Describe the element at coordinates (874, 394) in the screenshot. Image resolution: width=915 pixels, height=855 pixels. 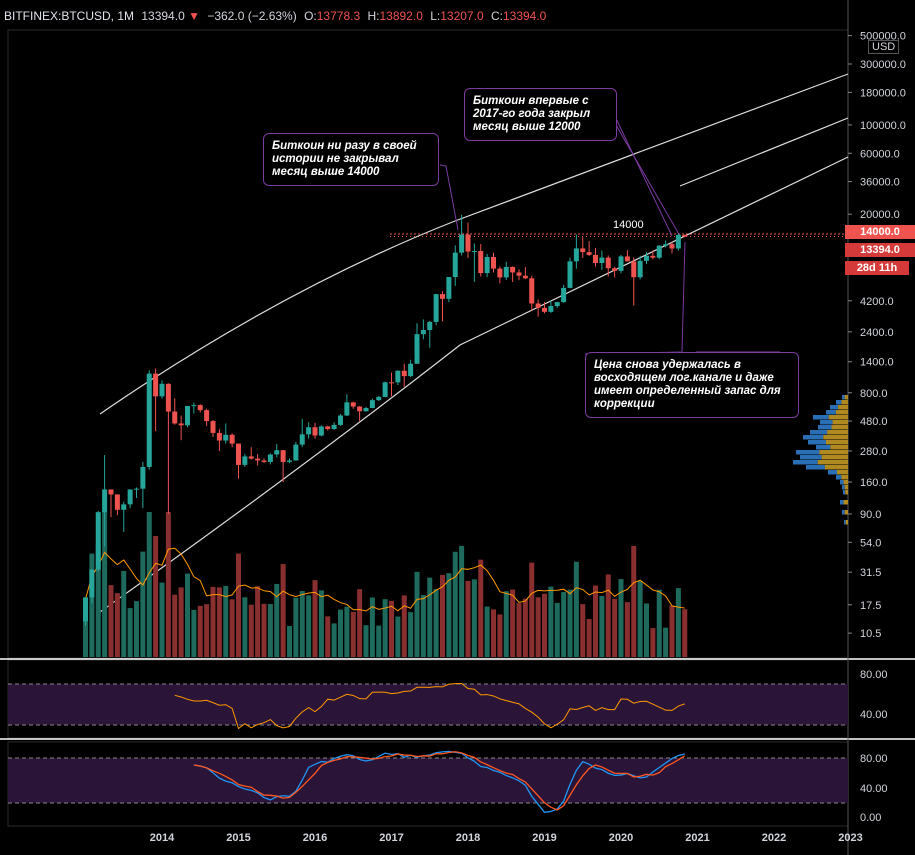
I see `price-tick-label: 800.0` at that location.